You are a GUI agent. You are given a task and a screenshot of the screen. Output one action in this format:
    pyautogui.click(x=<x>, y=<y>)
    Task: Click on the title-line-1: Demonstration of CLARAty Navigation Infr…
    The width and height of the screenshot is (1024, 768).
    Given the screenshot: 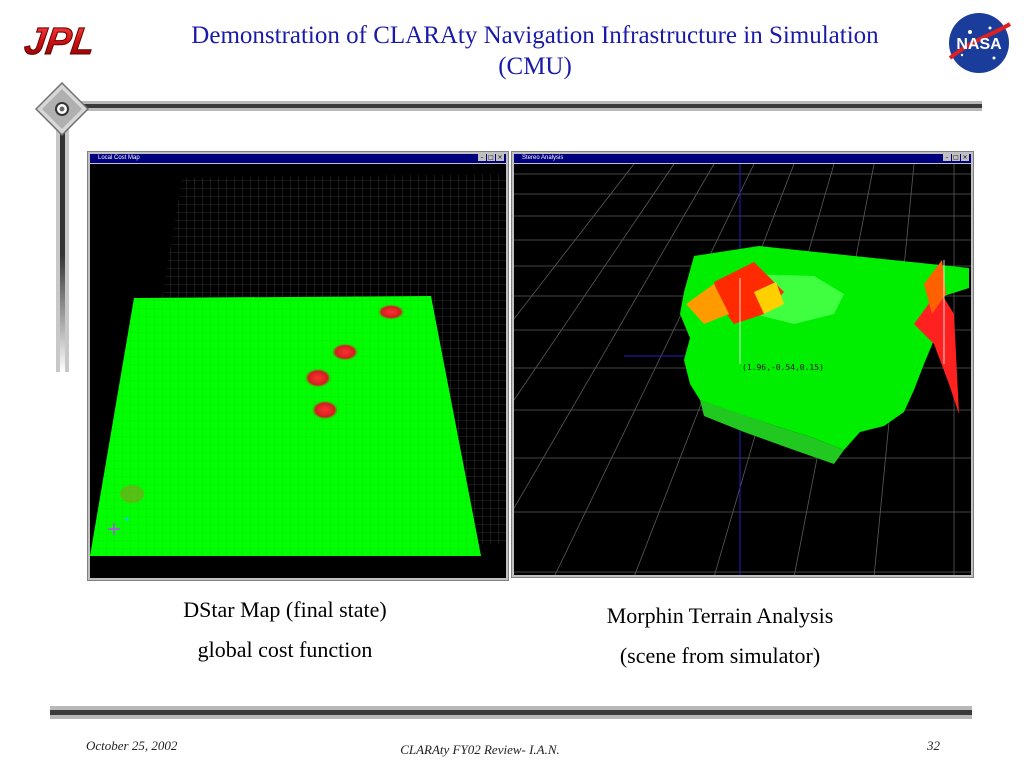 What is the action you would take?
    pyautogui.click(x=535, y=35)
    